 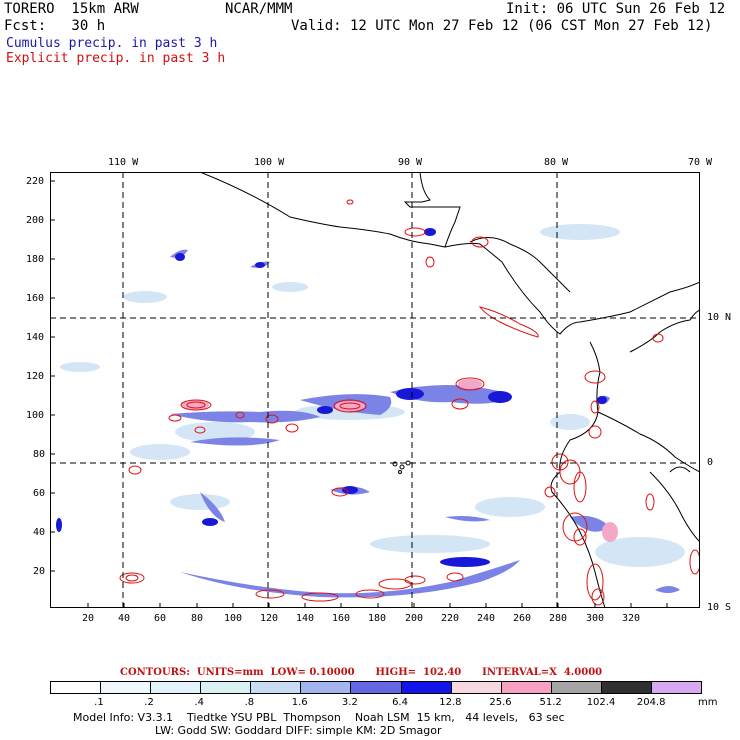 What do you see at coordinates (35, 259) in the screenshot?
I see `y-tick: 180` at bounding box center [35, 259].